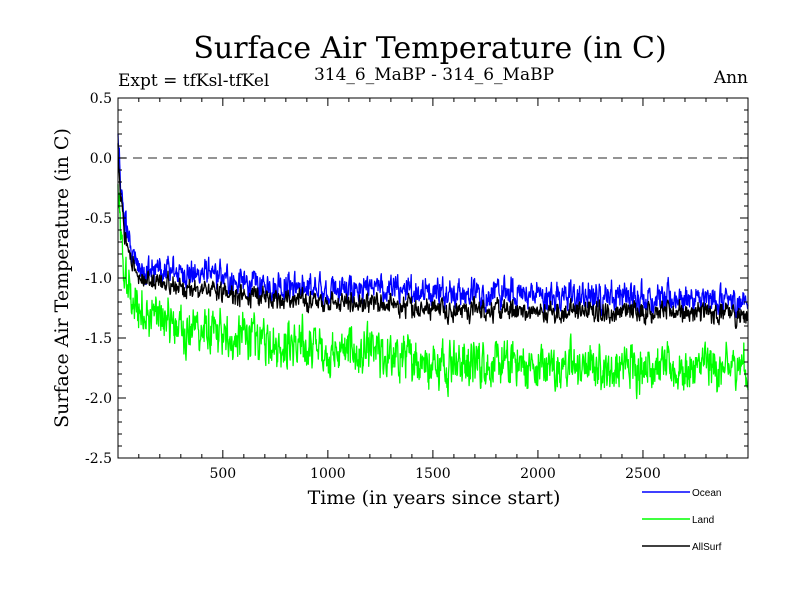 This screenshot has width=800, height=600. Describe the element at coordinates (538, 474) in the screenshot. I see `x-tick-label: 2000` at that location.